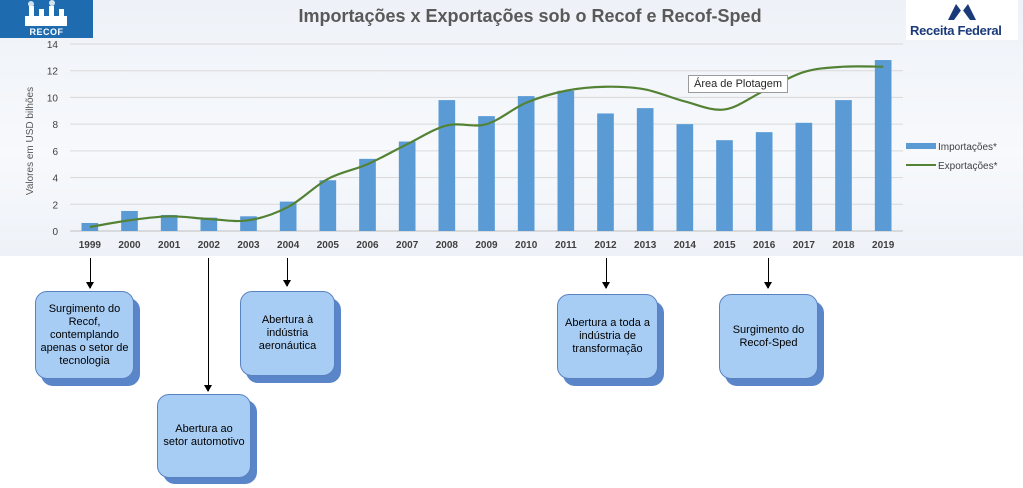 This screenshot has height=488, width=1023. I want to click on x-tick-label: 2011, so click(566, 245).